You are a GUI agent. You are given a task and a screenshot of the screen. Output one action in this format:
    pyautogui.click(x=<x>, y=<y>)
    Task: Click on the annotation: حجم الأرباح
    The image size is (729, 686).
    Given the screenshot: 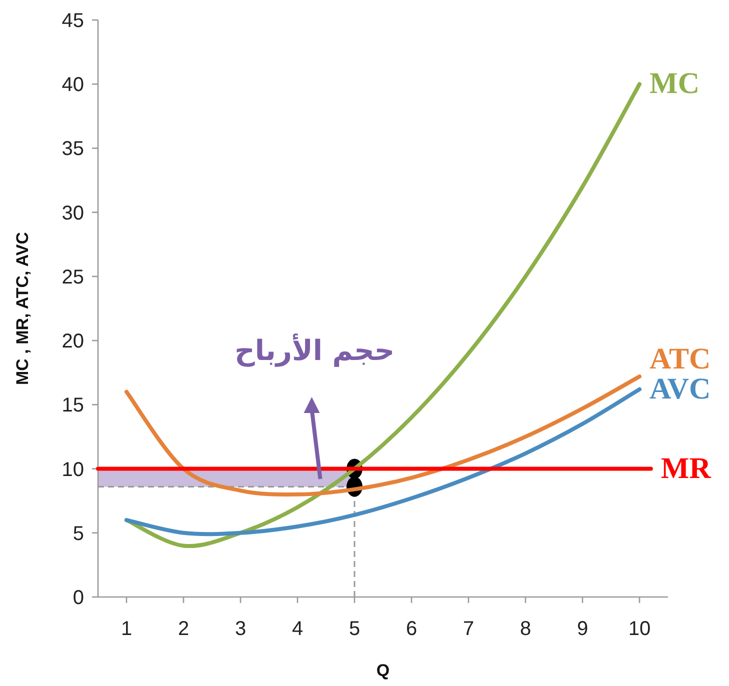 What is the action you would take?
    pyautogui.click(x=314, y=349)
    